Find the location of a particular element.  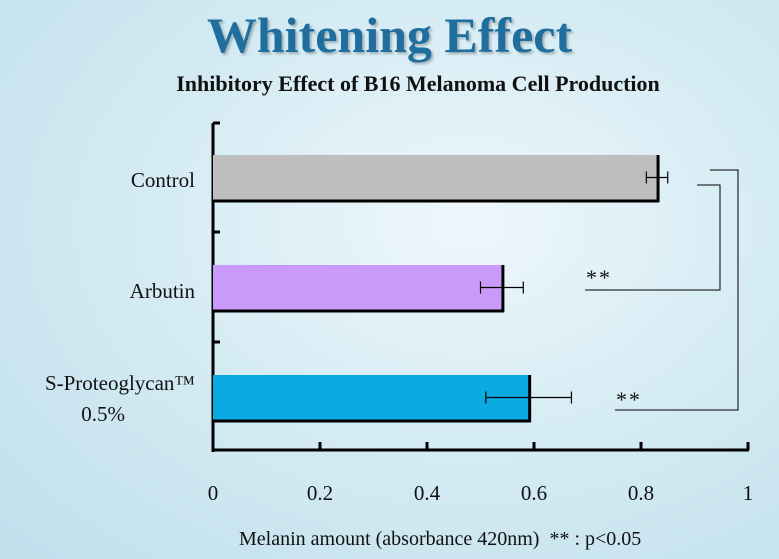

significance-bracket-s-proteoglycan is located at coordinates (677, 290).